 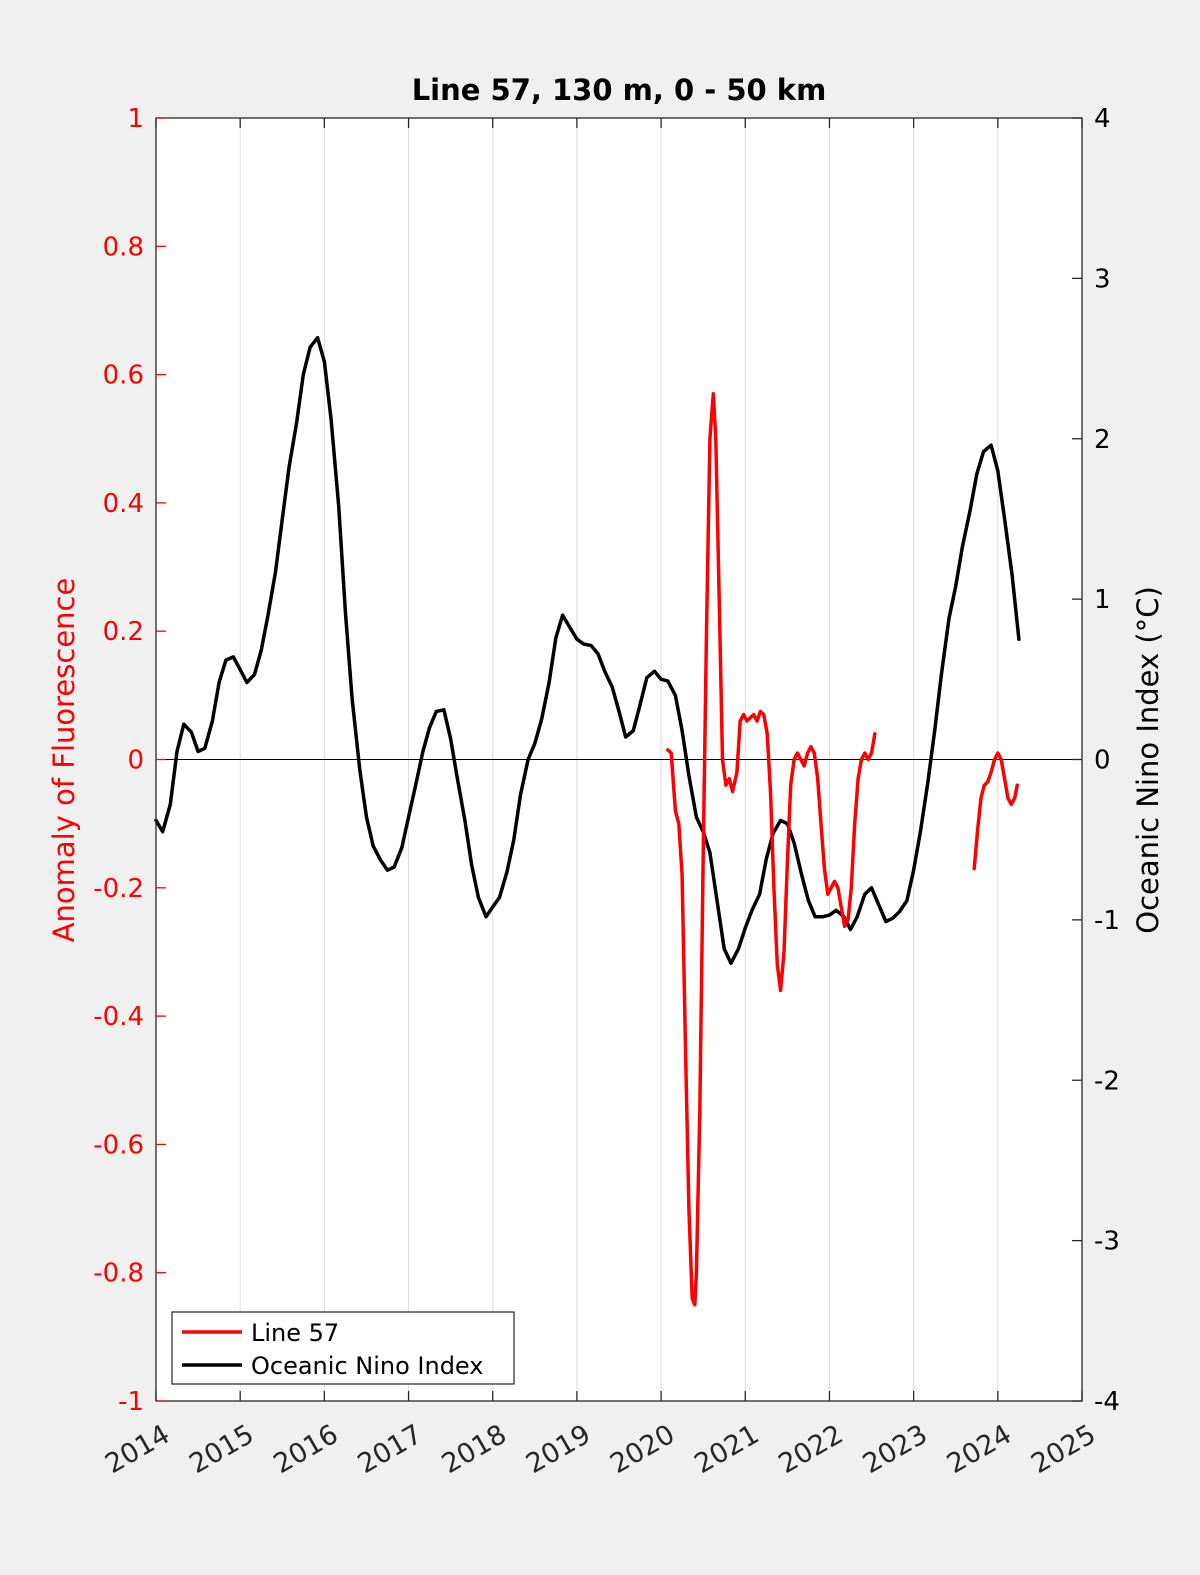 I want to click on legend-label-oni: Oceanic Nino Index, so click(x=367, y=1366).